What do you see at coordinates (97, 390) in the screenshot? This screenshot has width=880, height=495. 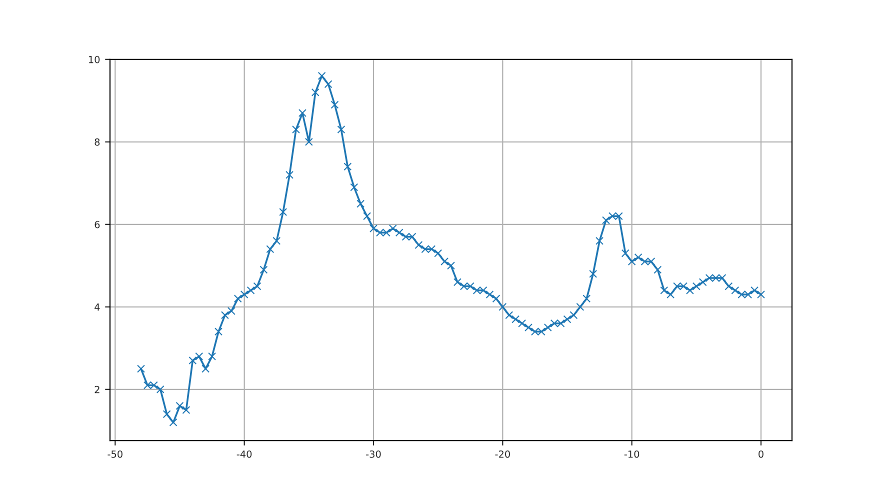 I see `y-tick-label: 2` at bounding box center [97, 390].